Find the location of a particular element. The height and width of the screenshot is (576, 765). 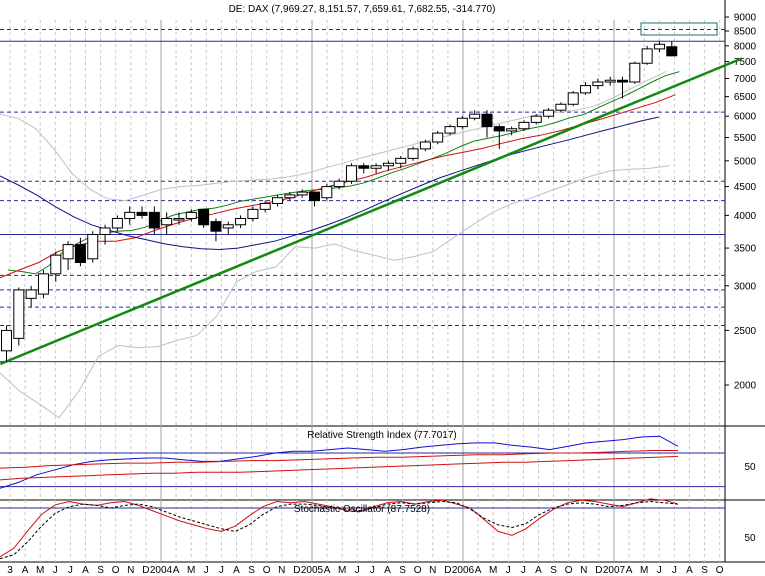

price-axis-tick-label: 2500 is located at coordinates (745, 331).